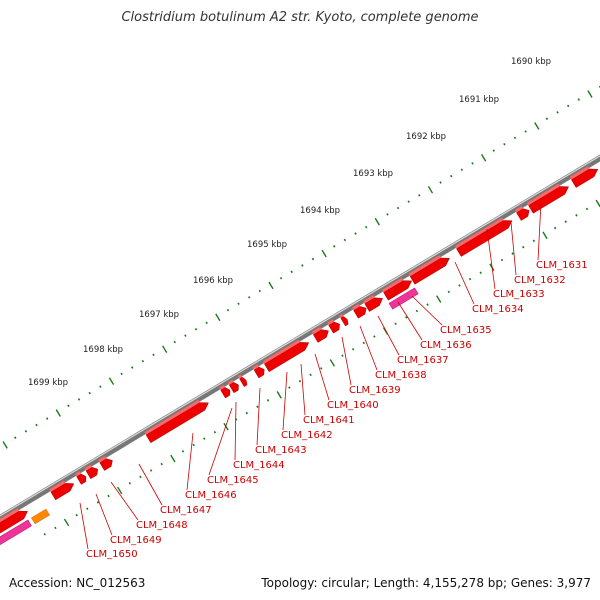 This screenshot has width=600, height=600. I want to click on gene-label: CLM_1646, so click(211, 495).